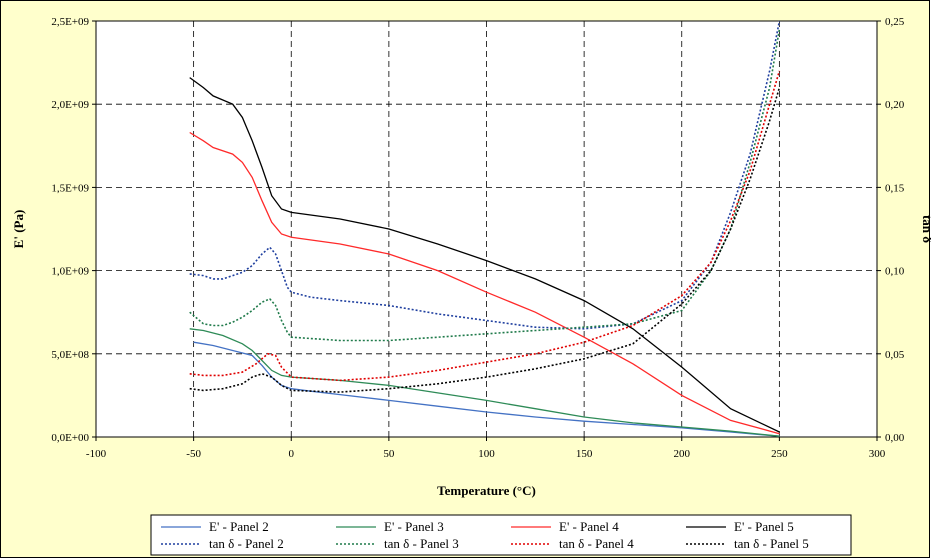  I want to click on y2-axis-title: tan δ, so click(925, 229).